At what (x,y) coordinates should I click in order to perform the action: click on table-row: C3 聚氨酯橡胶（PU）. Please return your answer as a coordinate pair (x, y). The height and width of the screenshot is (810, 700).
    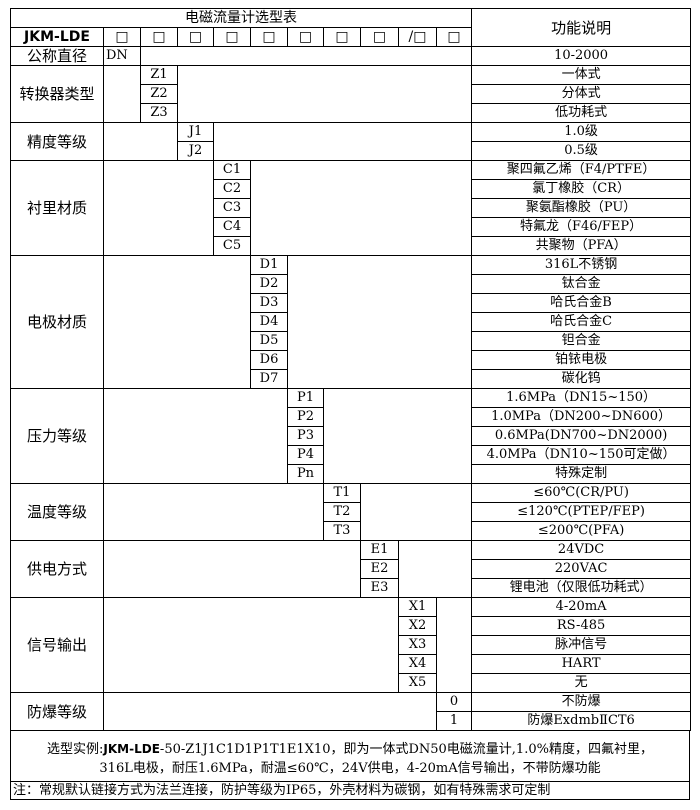
    Looking at the image, I should click on (351, 208).